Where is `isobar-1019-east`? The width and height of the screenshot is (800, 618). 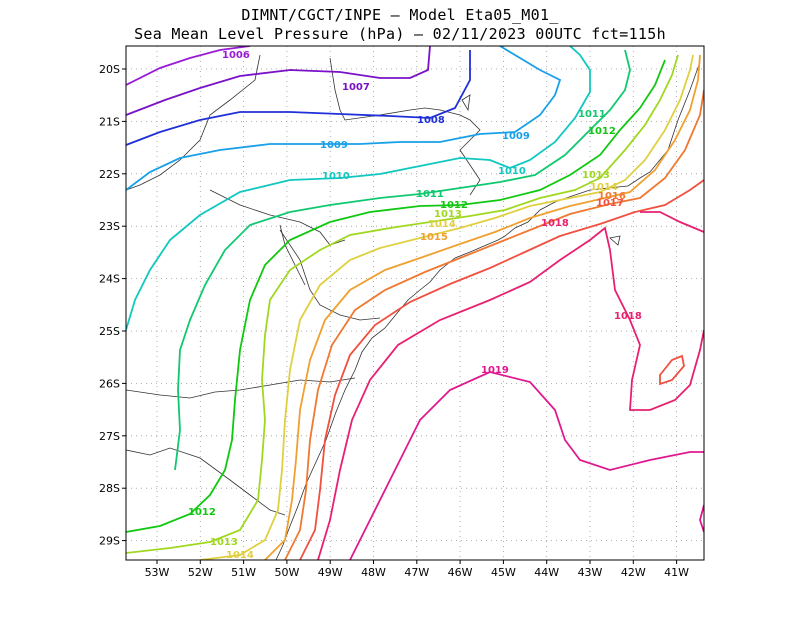 isobar-1019-east is located at coordinates (701, 518).